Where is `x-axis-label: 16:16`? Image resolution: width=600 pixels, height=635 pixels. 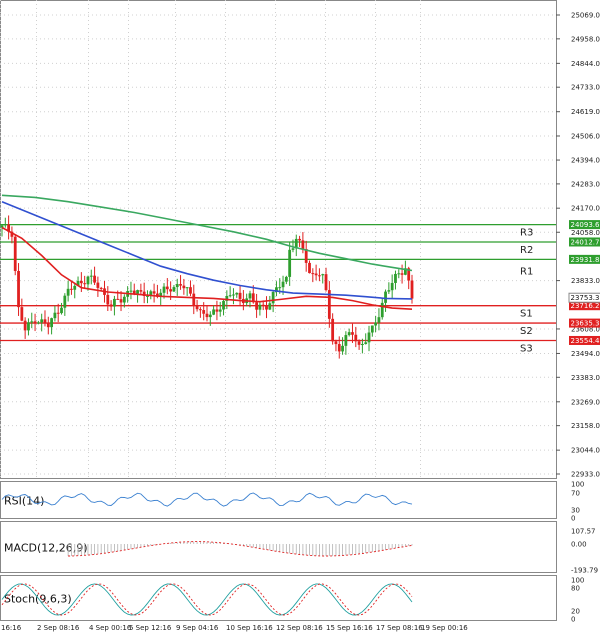 x-axis-label: 16:16 is located at coordinates (11, 628).